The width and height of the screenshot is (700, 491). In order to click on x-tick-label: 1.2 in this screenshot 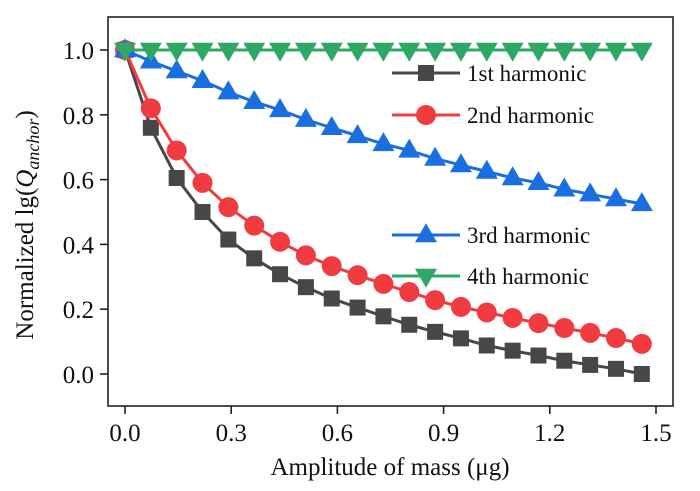, I will do `click(549, 433)`.